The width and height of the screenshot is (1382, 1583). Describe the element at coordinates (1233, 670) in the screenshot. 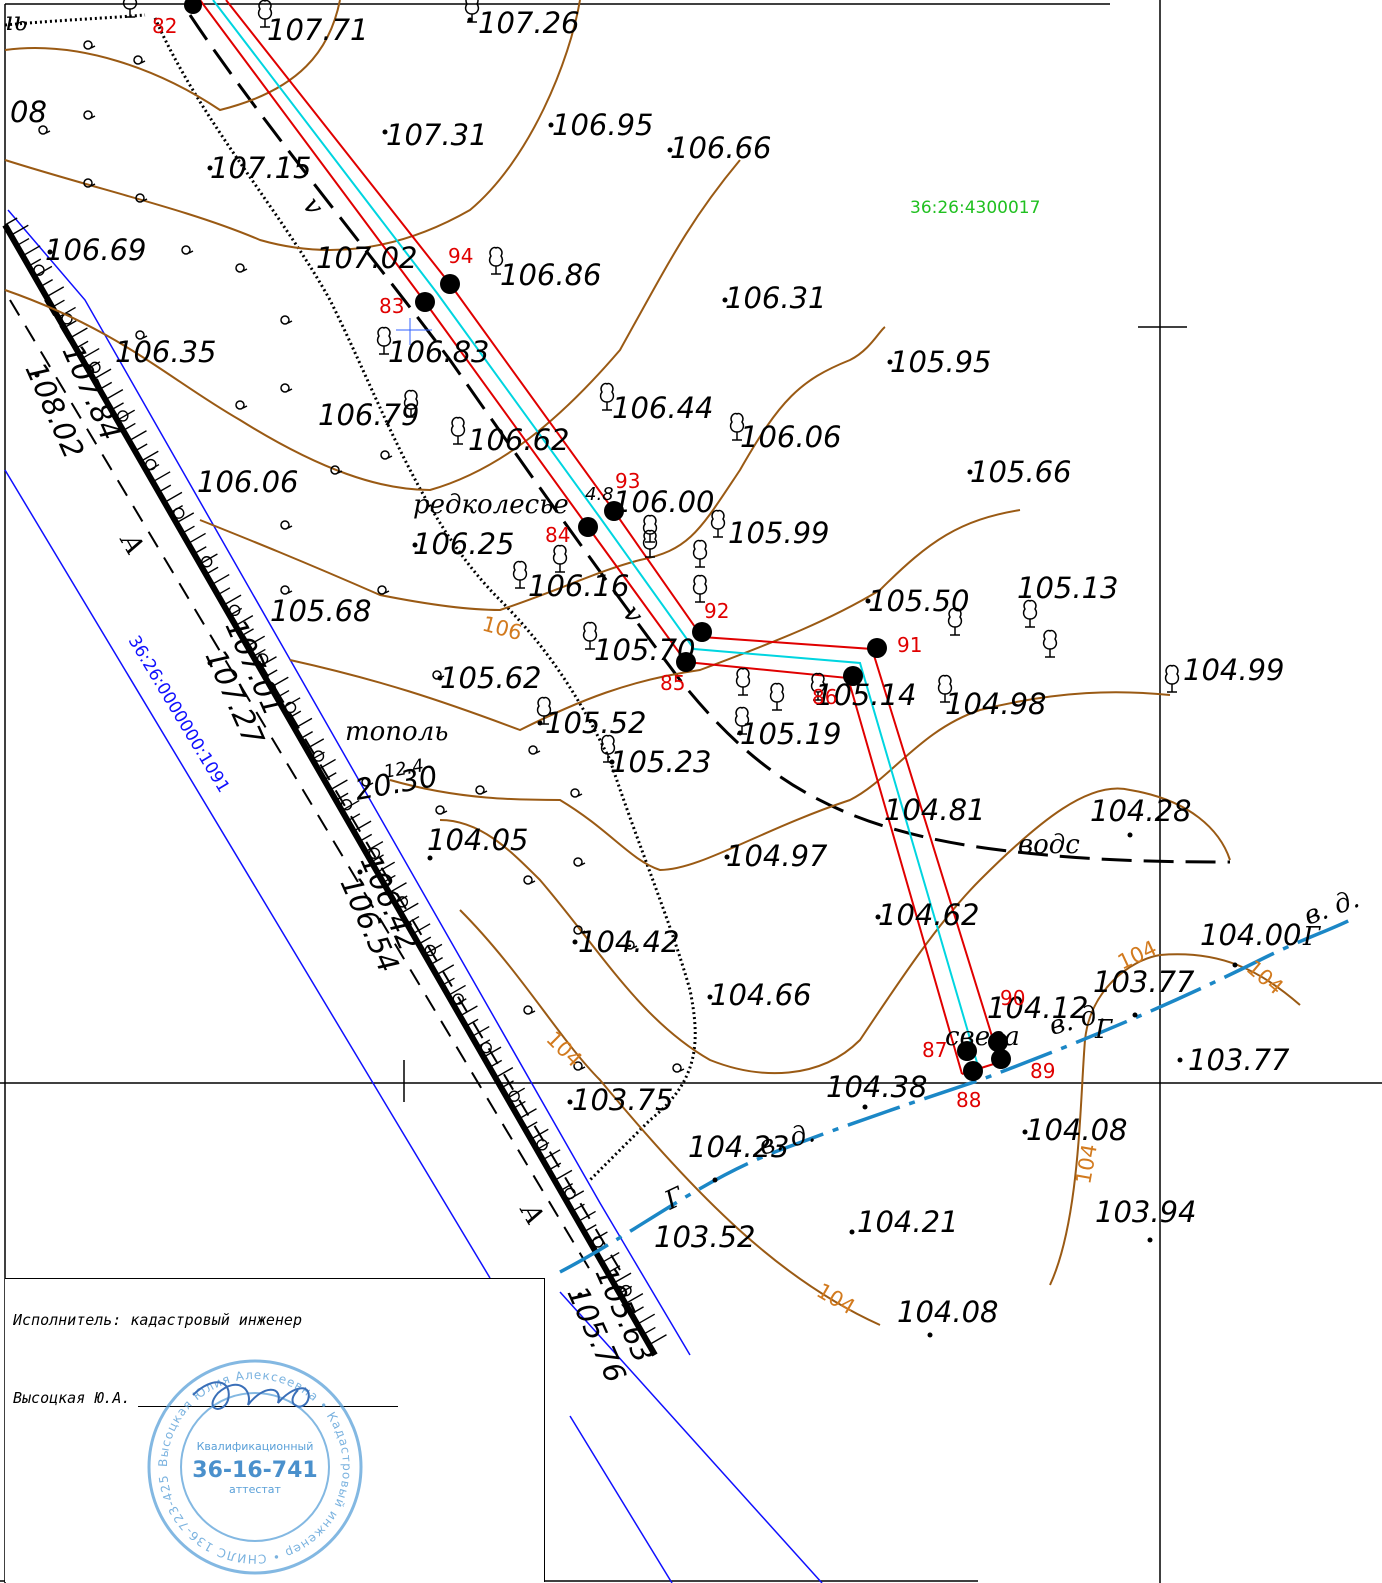

I see `elevation-label: 104.99` at that location.